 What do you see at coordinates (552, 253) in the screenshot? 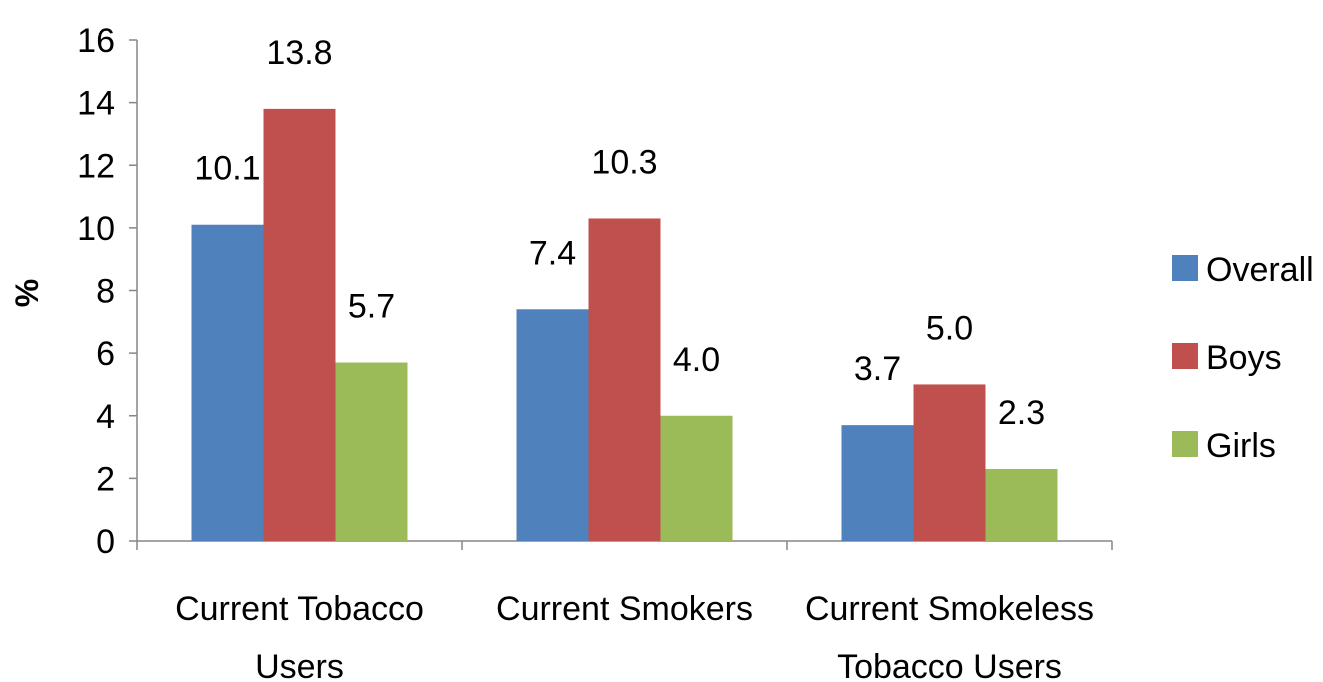
I see `data-label: 7.4` at bounding box center [552, 253].